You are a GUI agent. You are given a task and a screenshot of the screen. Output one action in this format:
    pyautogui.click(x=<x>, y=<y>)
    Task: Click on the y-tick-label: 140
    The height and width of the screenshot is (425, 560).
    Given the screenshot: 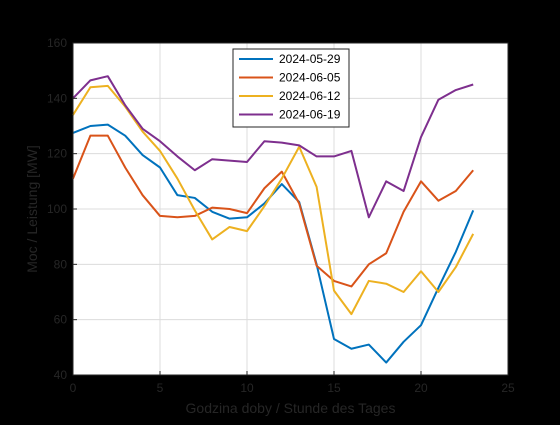 What is the action you would take?
    pyautogui.click(x=57, y=98)
    